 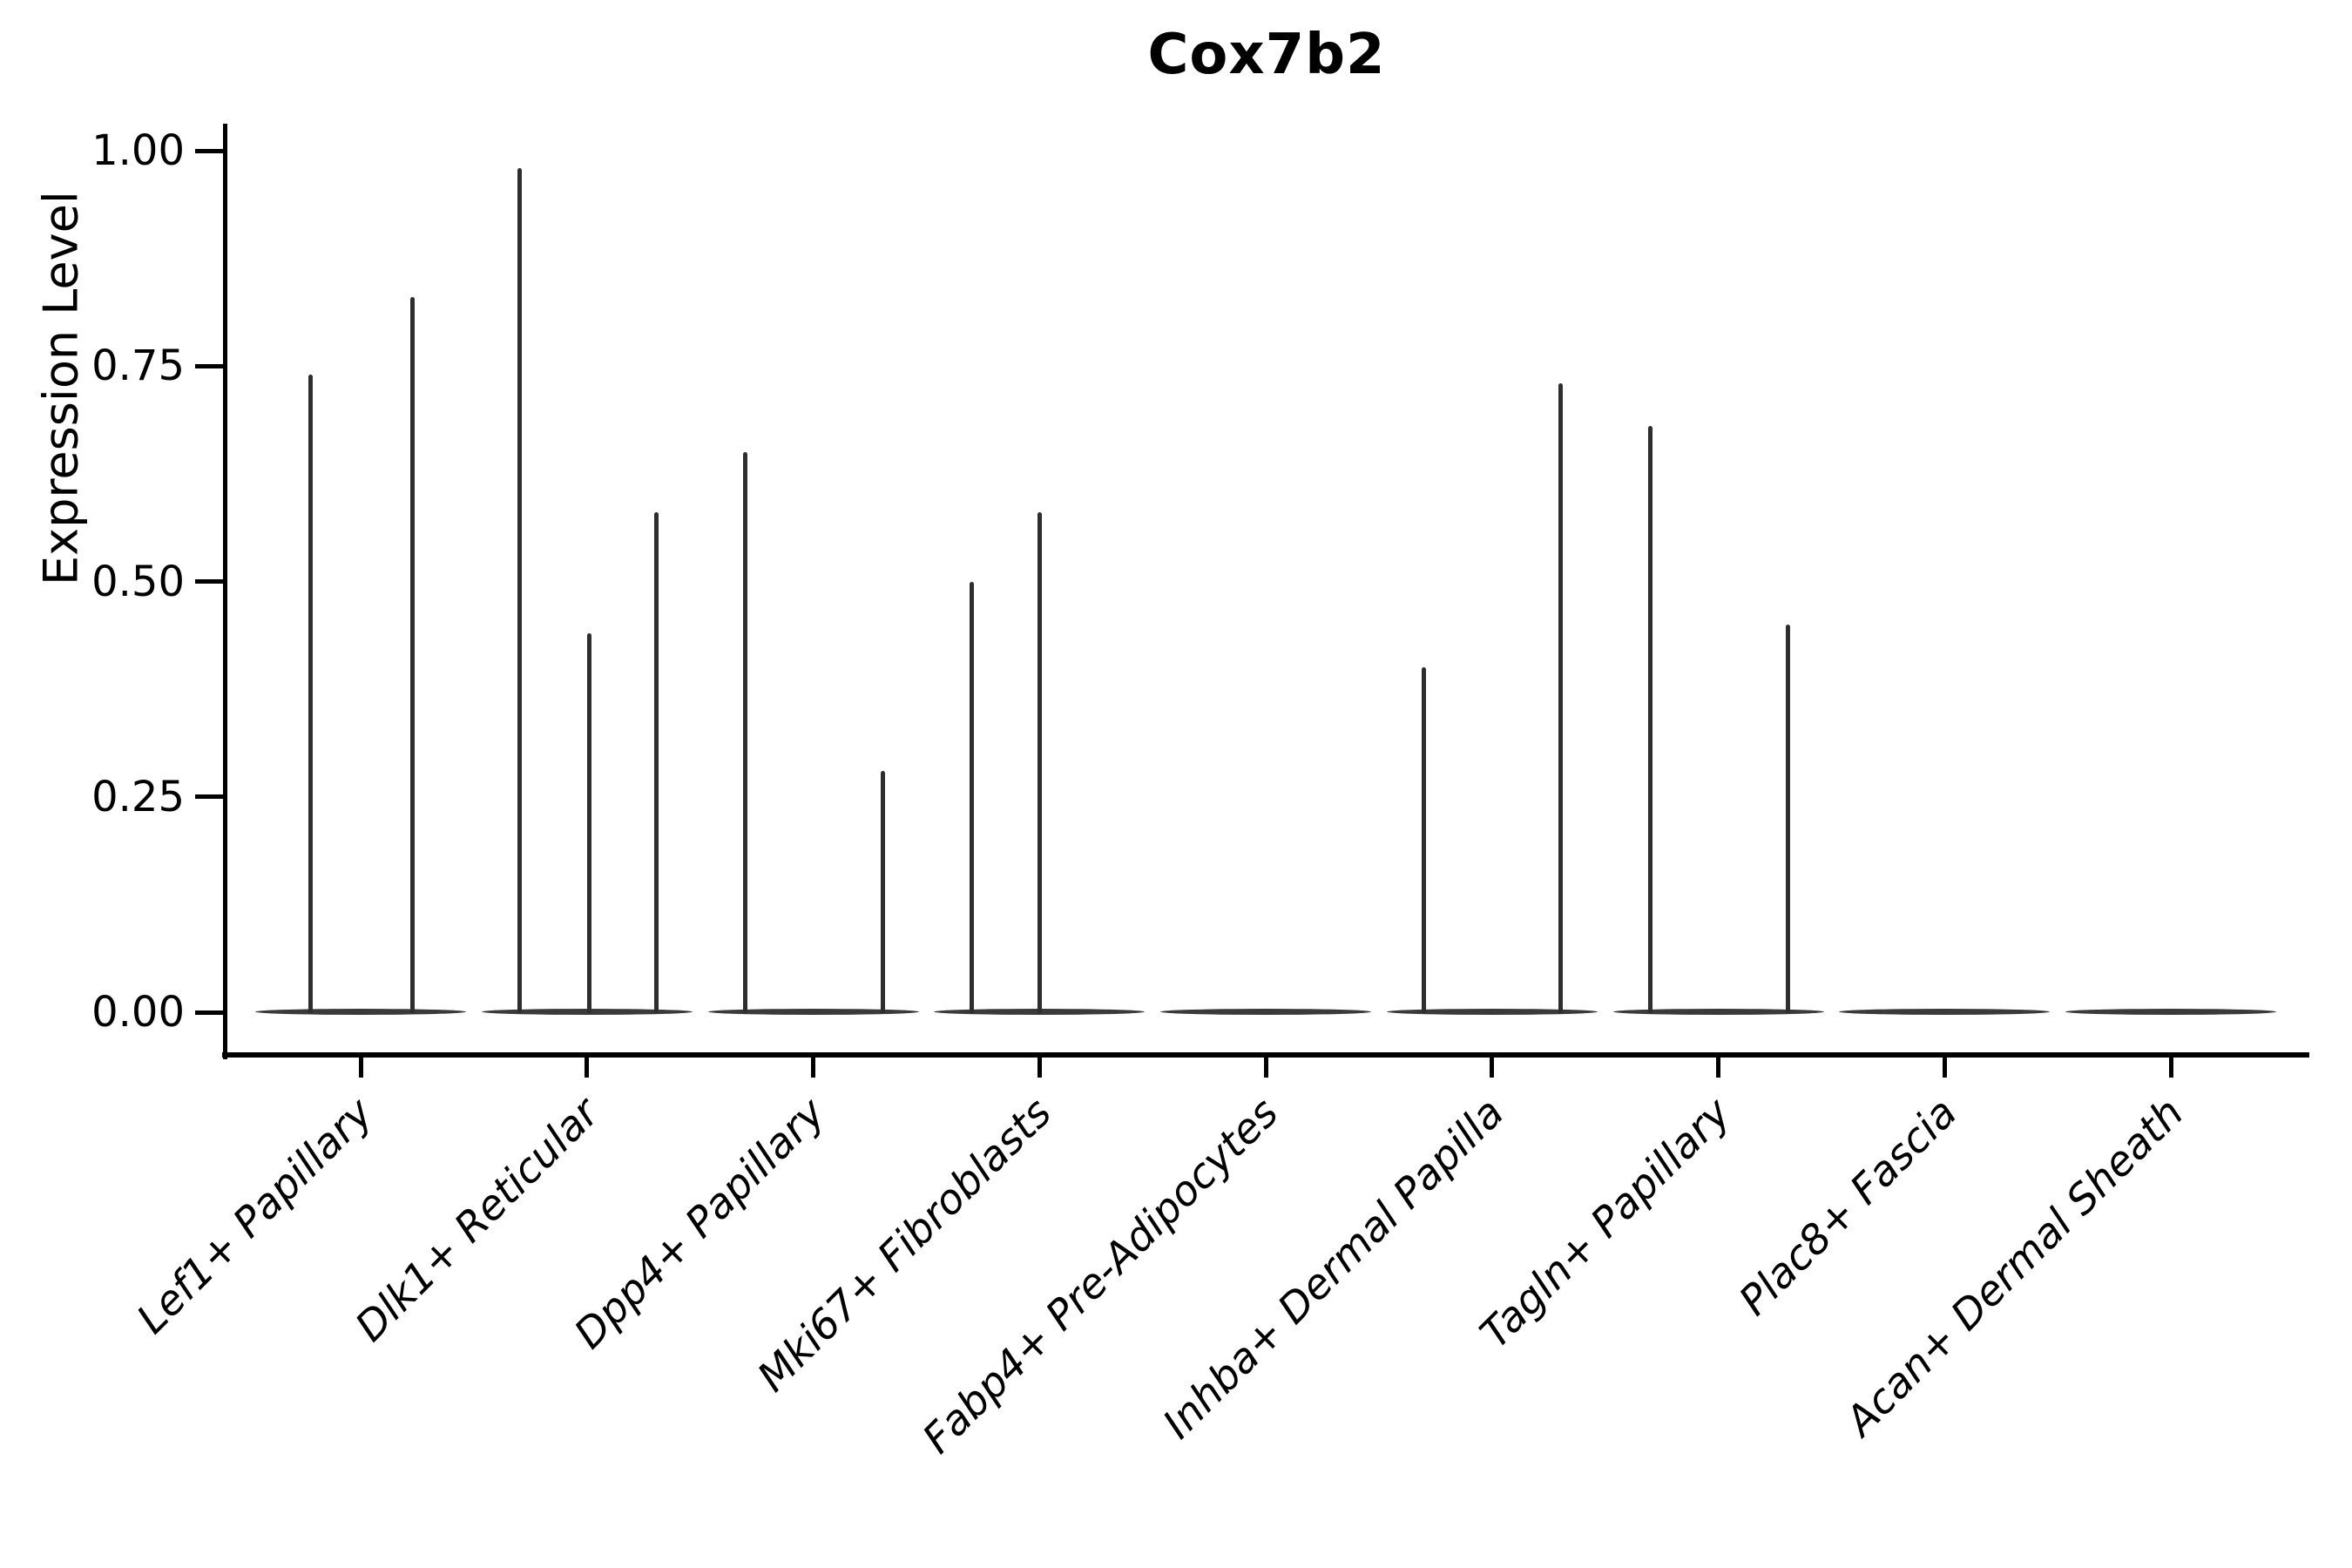 What do you see at coordinates (255, 1216) in the screenshot?
I see `x-tick-label: Lef1+ Papillary` at bounding box center [255, 1216].